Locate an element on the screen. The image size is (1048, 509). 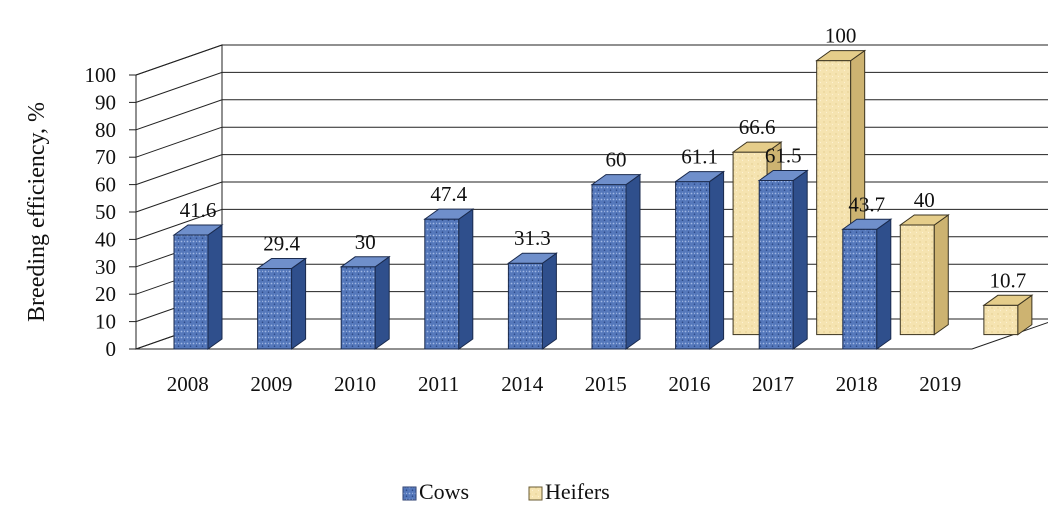
y-tick-label: 30 is located at coordinates (105, 267).